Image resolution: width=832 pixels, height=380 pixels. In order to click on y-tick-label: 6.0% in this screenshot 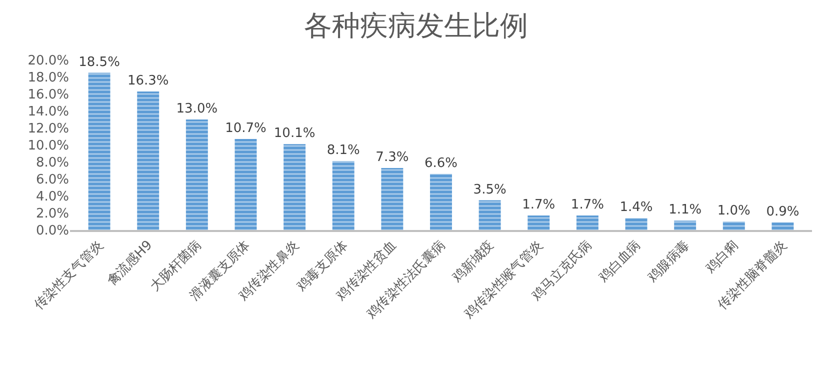, I will do `click(52, 180)`.